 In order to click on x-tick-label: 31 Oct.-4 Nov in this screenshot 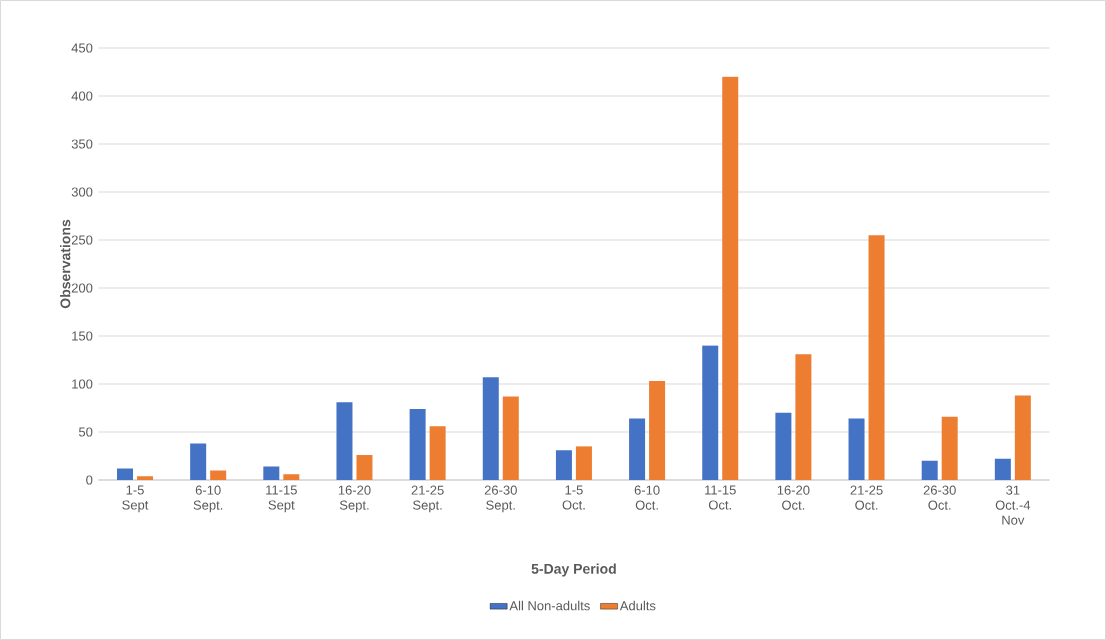, I will do `click(1013, 505)`.